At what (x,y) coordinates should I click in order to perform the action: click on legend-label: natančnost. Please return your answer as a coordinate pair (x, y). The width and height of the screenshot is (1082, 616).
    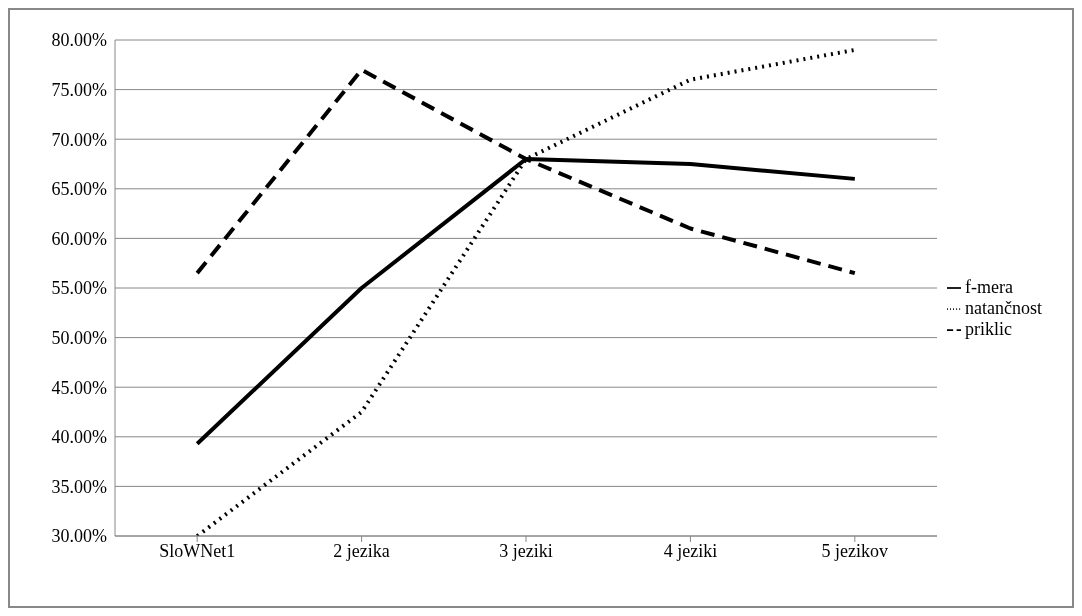
    Looking at the image, I should click on (1003, 307).